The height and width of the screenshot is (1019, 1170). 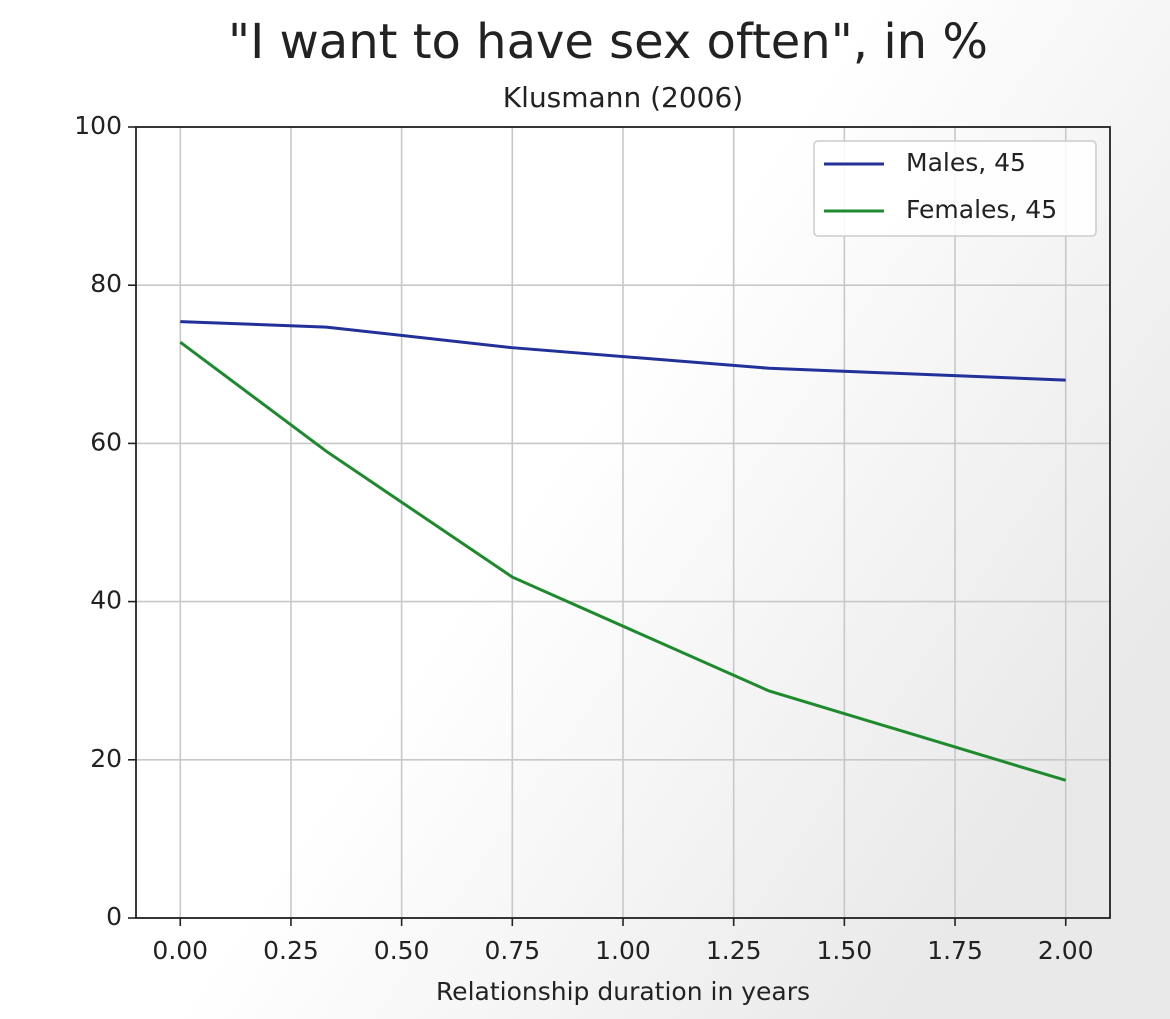 I want to click on legend-label: Females, 45, so click(x=981, y=209).